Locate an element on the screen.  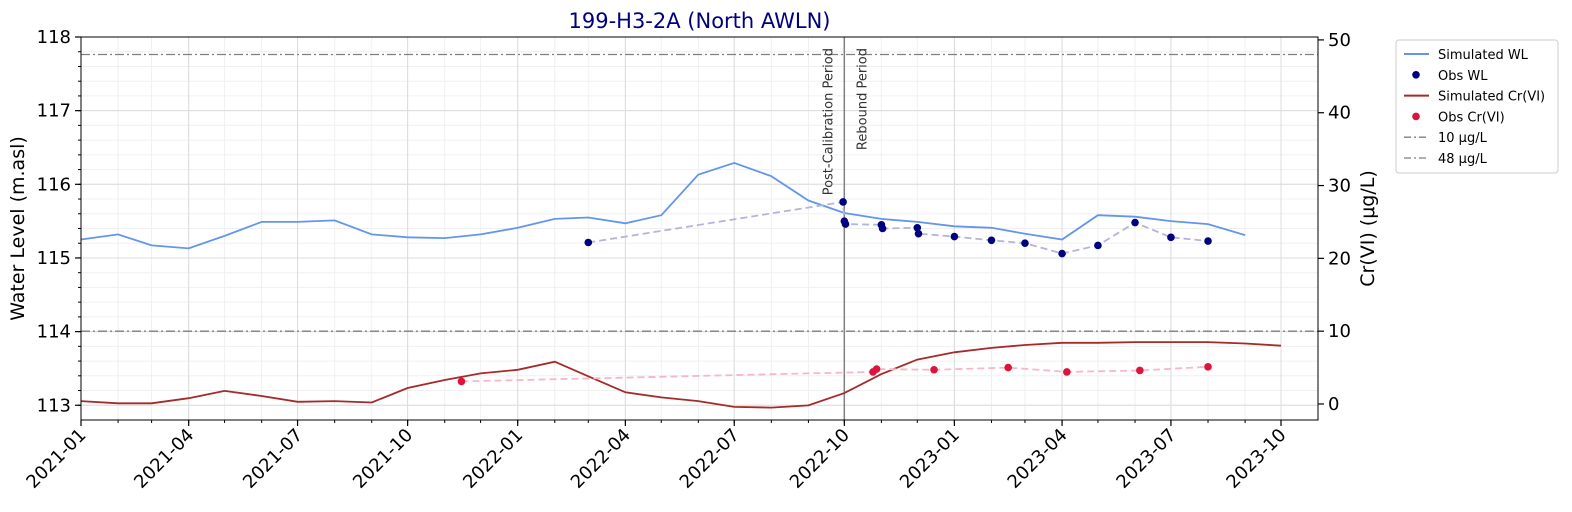
x-tick-label: 2023-07 is located at coordinates (1146, 459).